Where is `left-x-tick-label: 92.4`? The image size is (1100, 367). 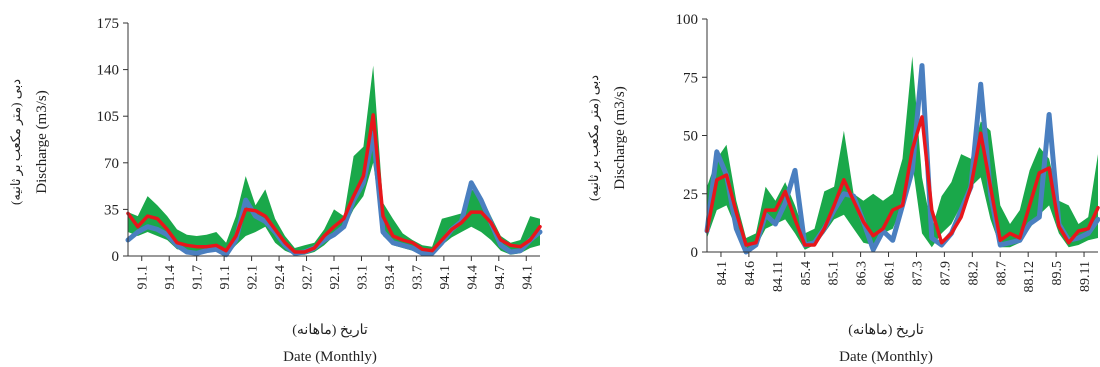 left-x-tick-label: 92.4 is located at coordinates (280, 277).